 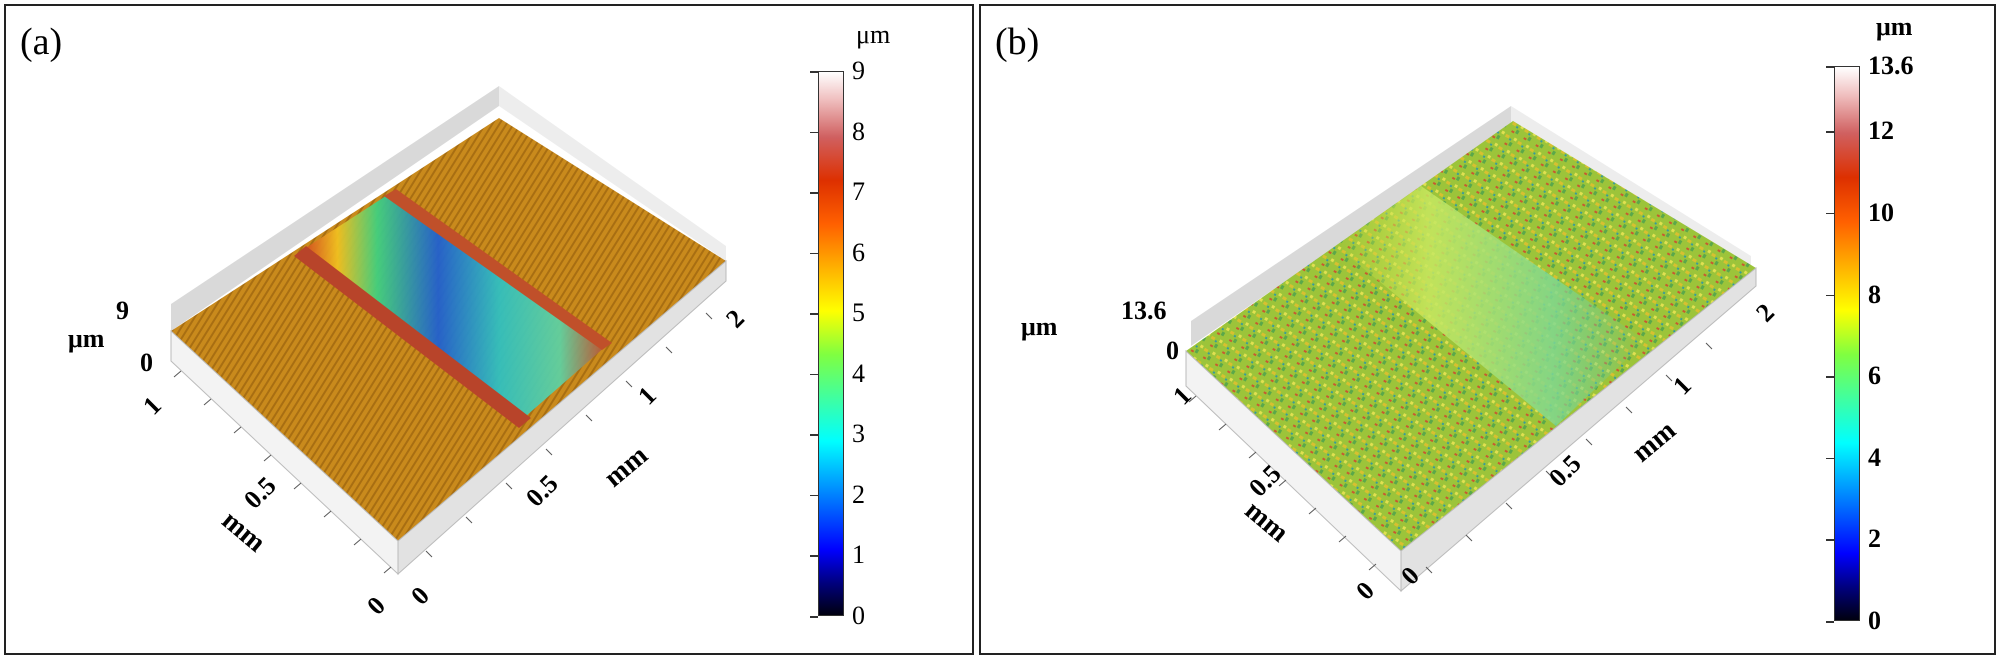 What do you see at coordinates (858, 252) in the screenshot?
I see `panel-a-colorbar-tick-label: 6` at bounding box center [858, 252].